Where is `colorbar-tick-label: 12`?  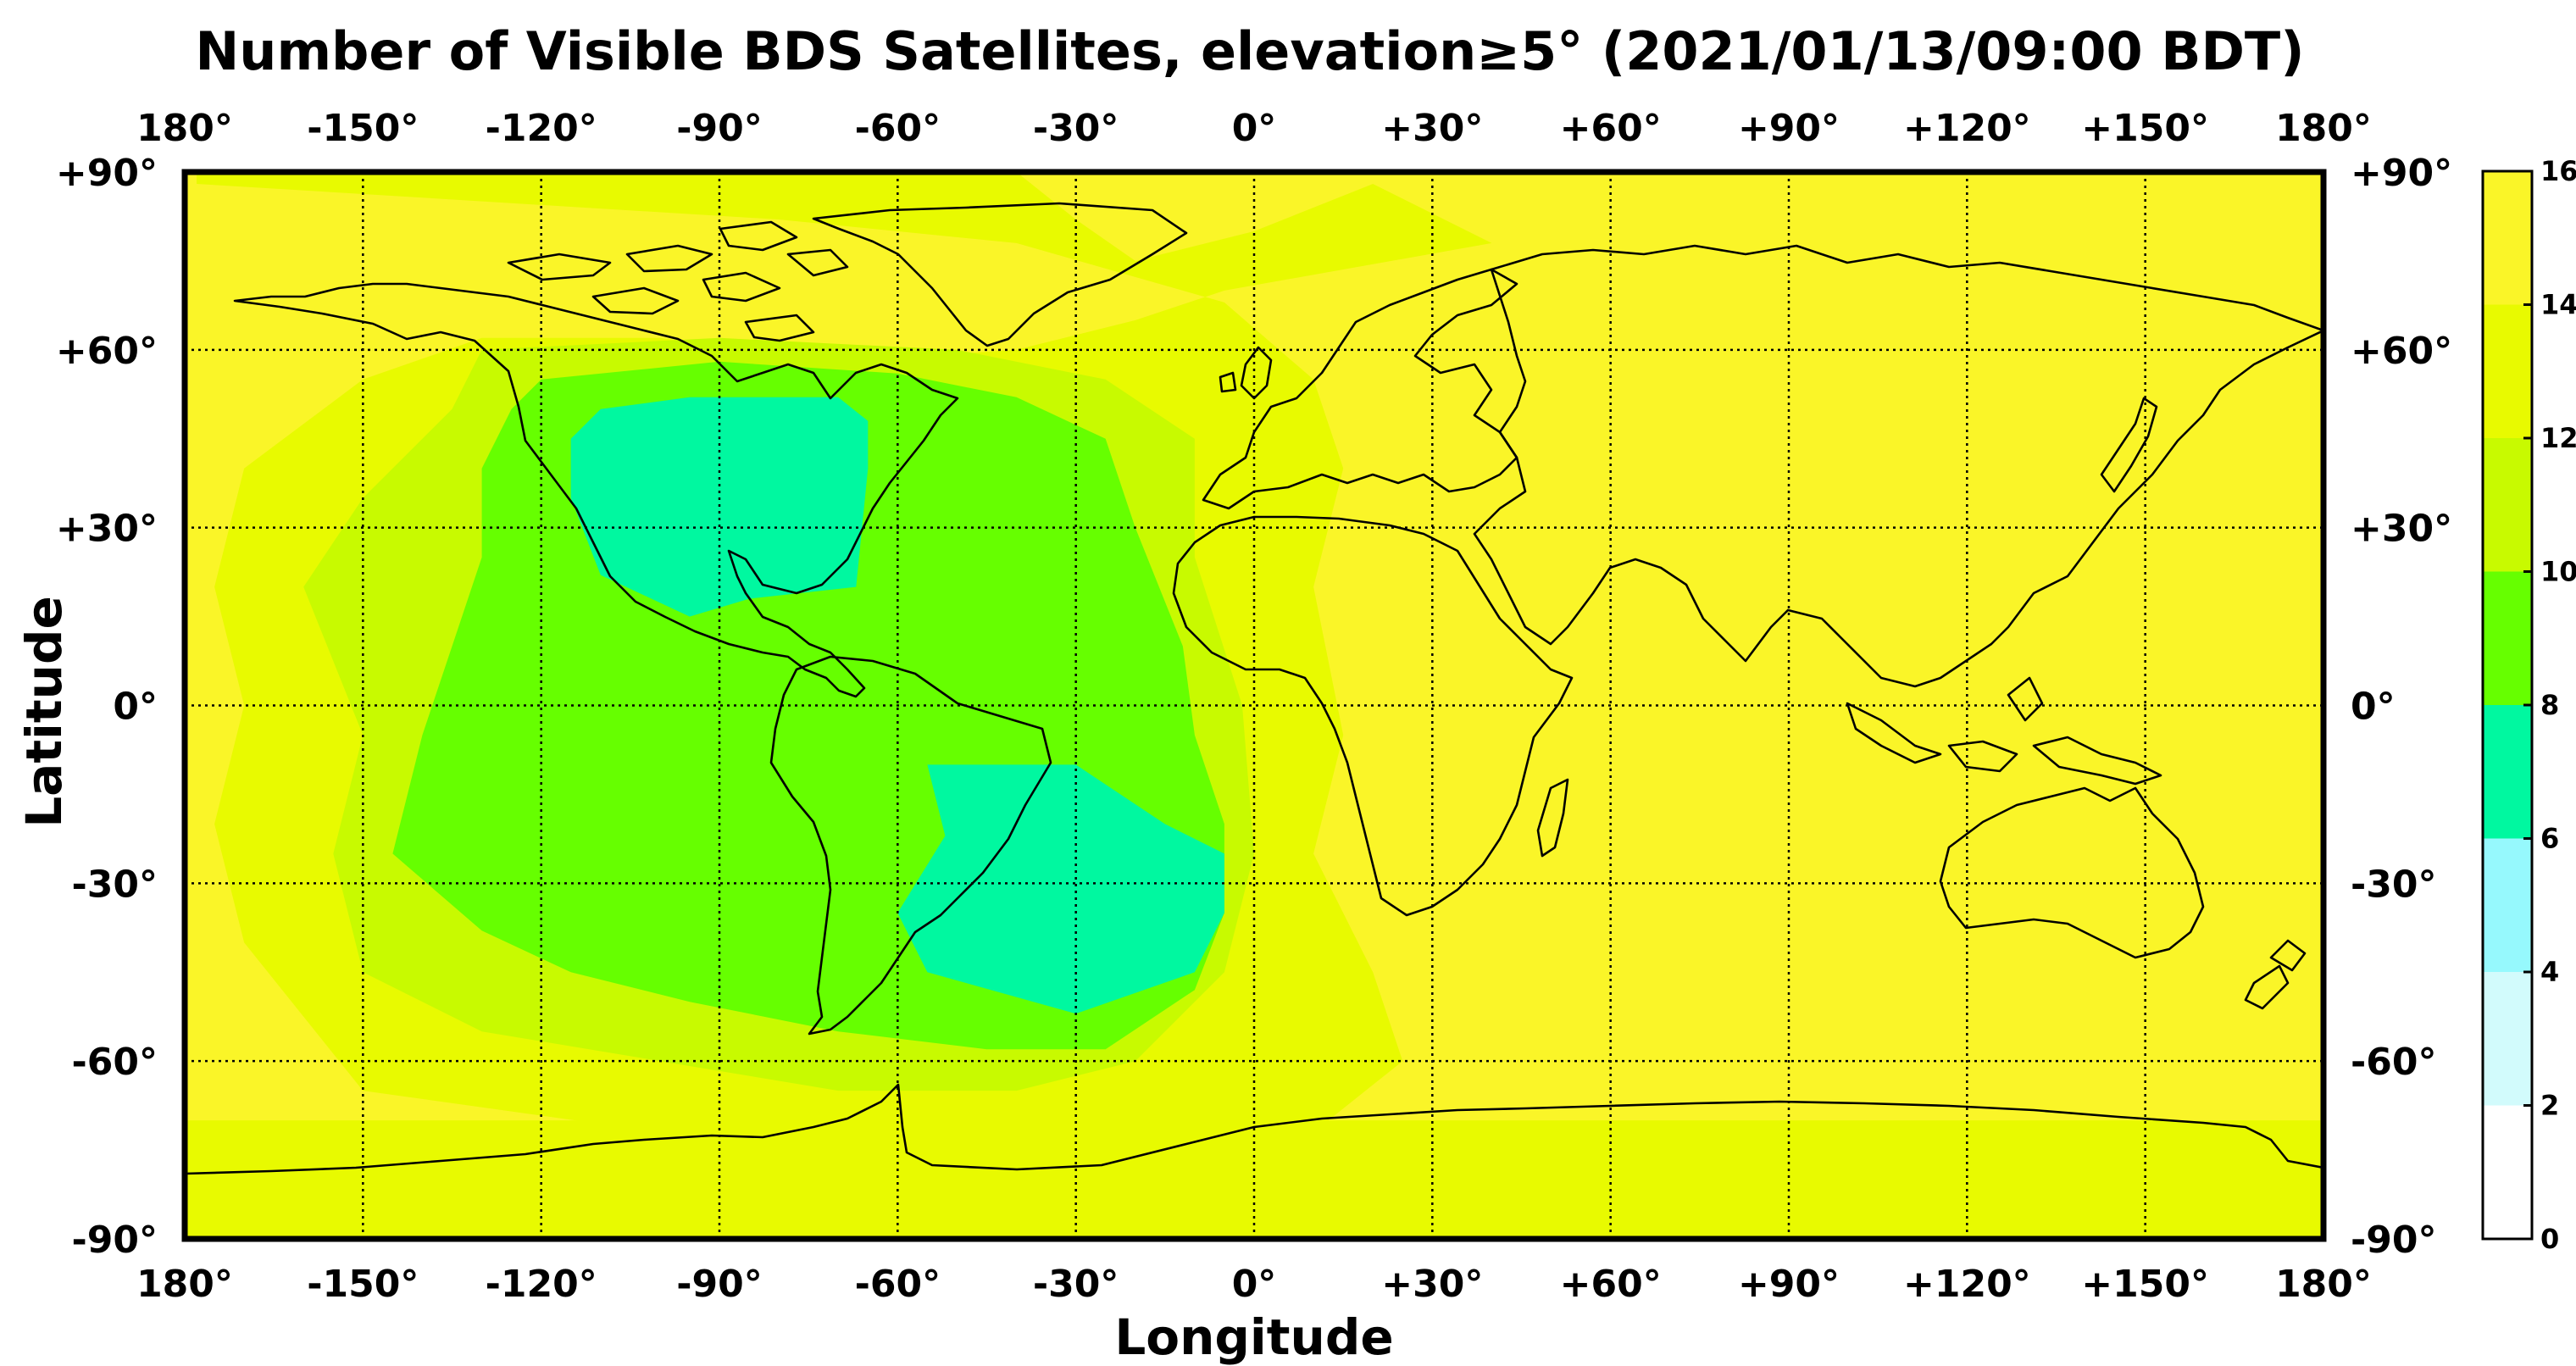 colorbar-tick-label: 12 is located at coordinates (2558, 438).